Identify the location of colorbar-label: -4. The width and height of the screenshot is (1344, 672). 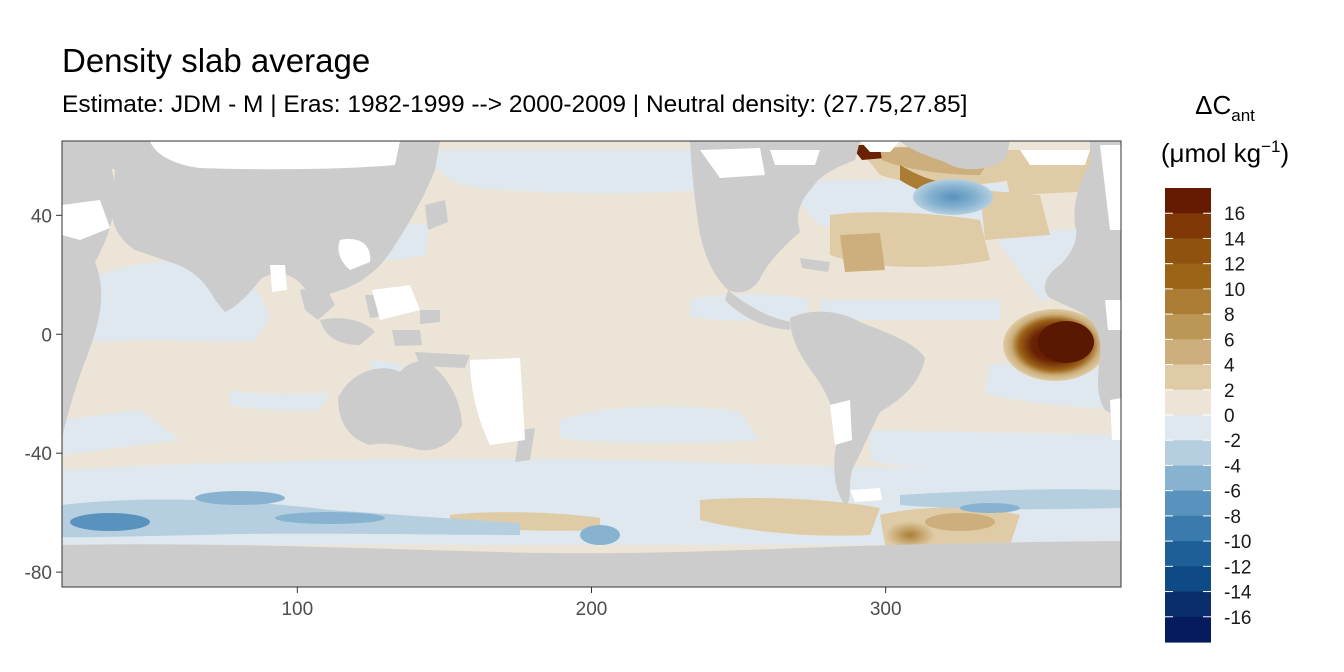
(1232, 466).